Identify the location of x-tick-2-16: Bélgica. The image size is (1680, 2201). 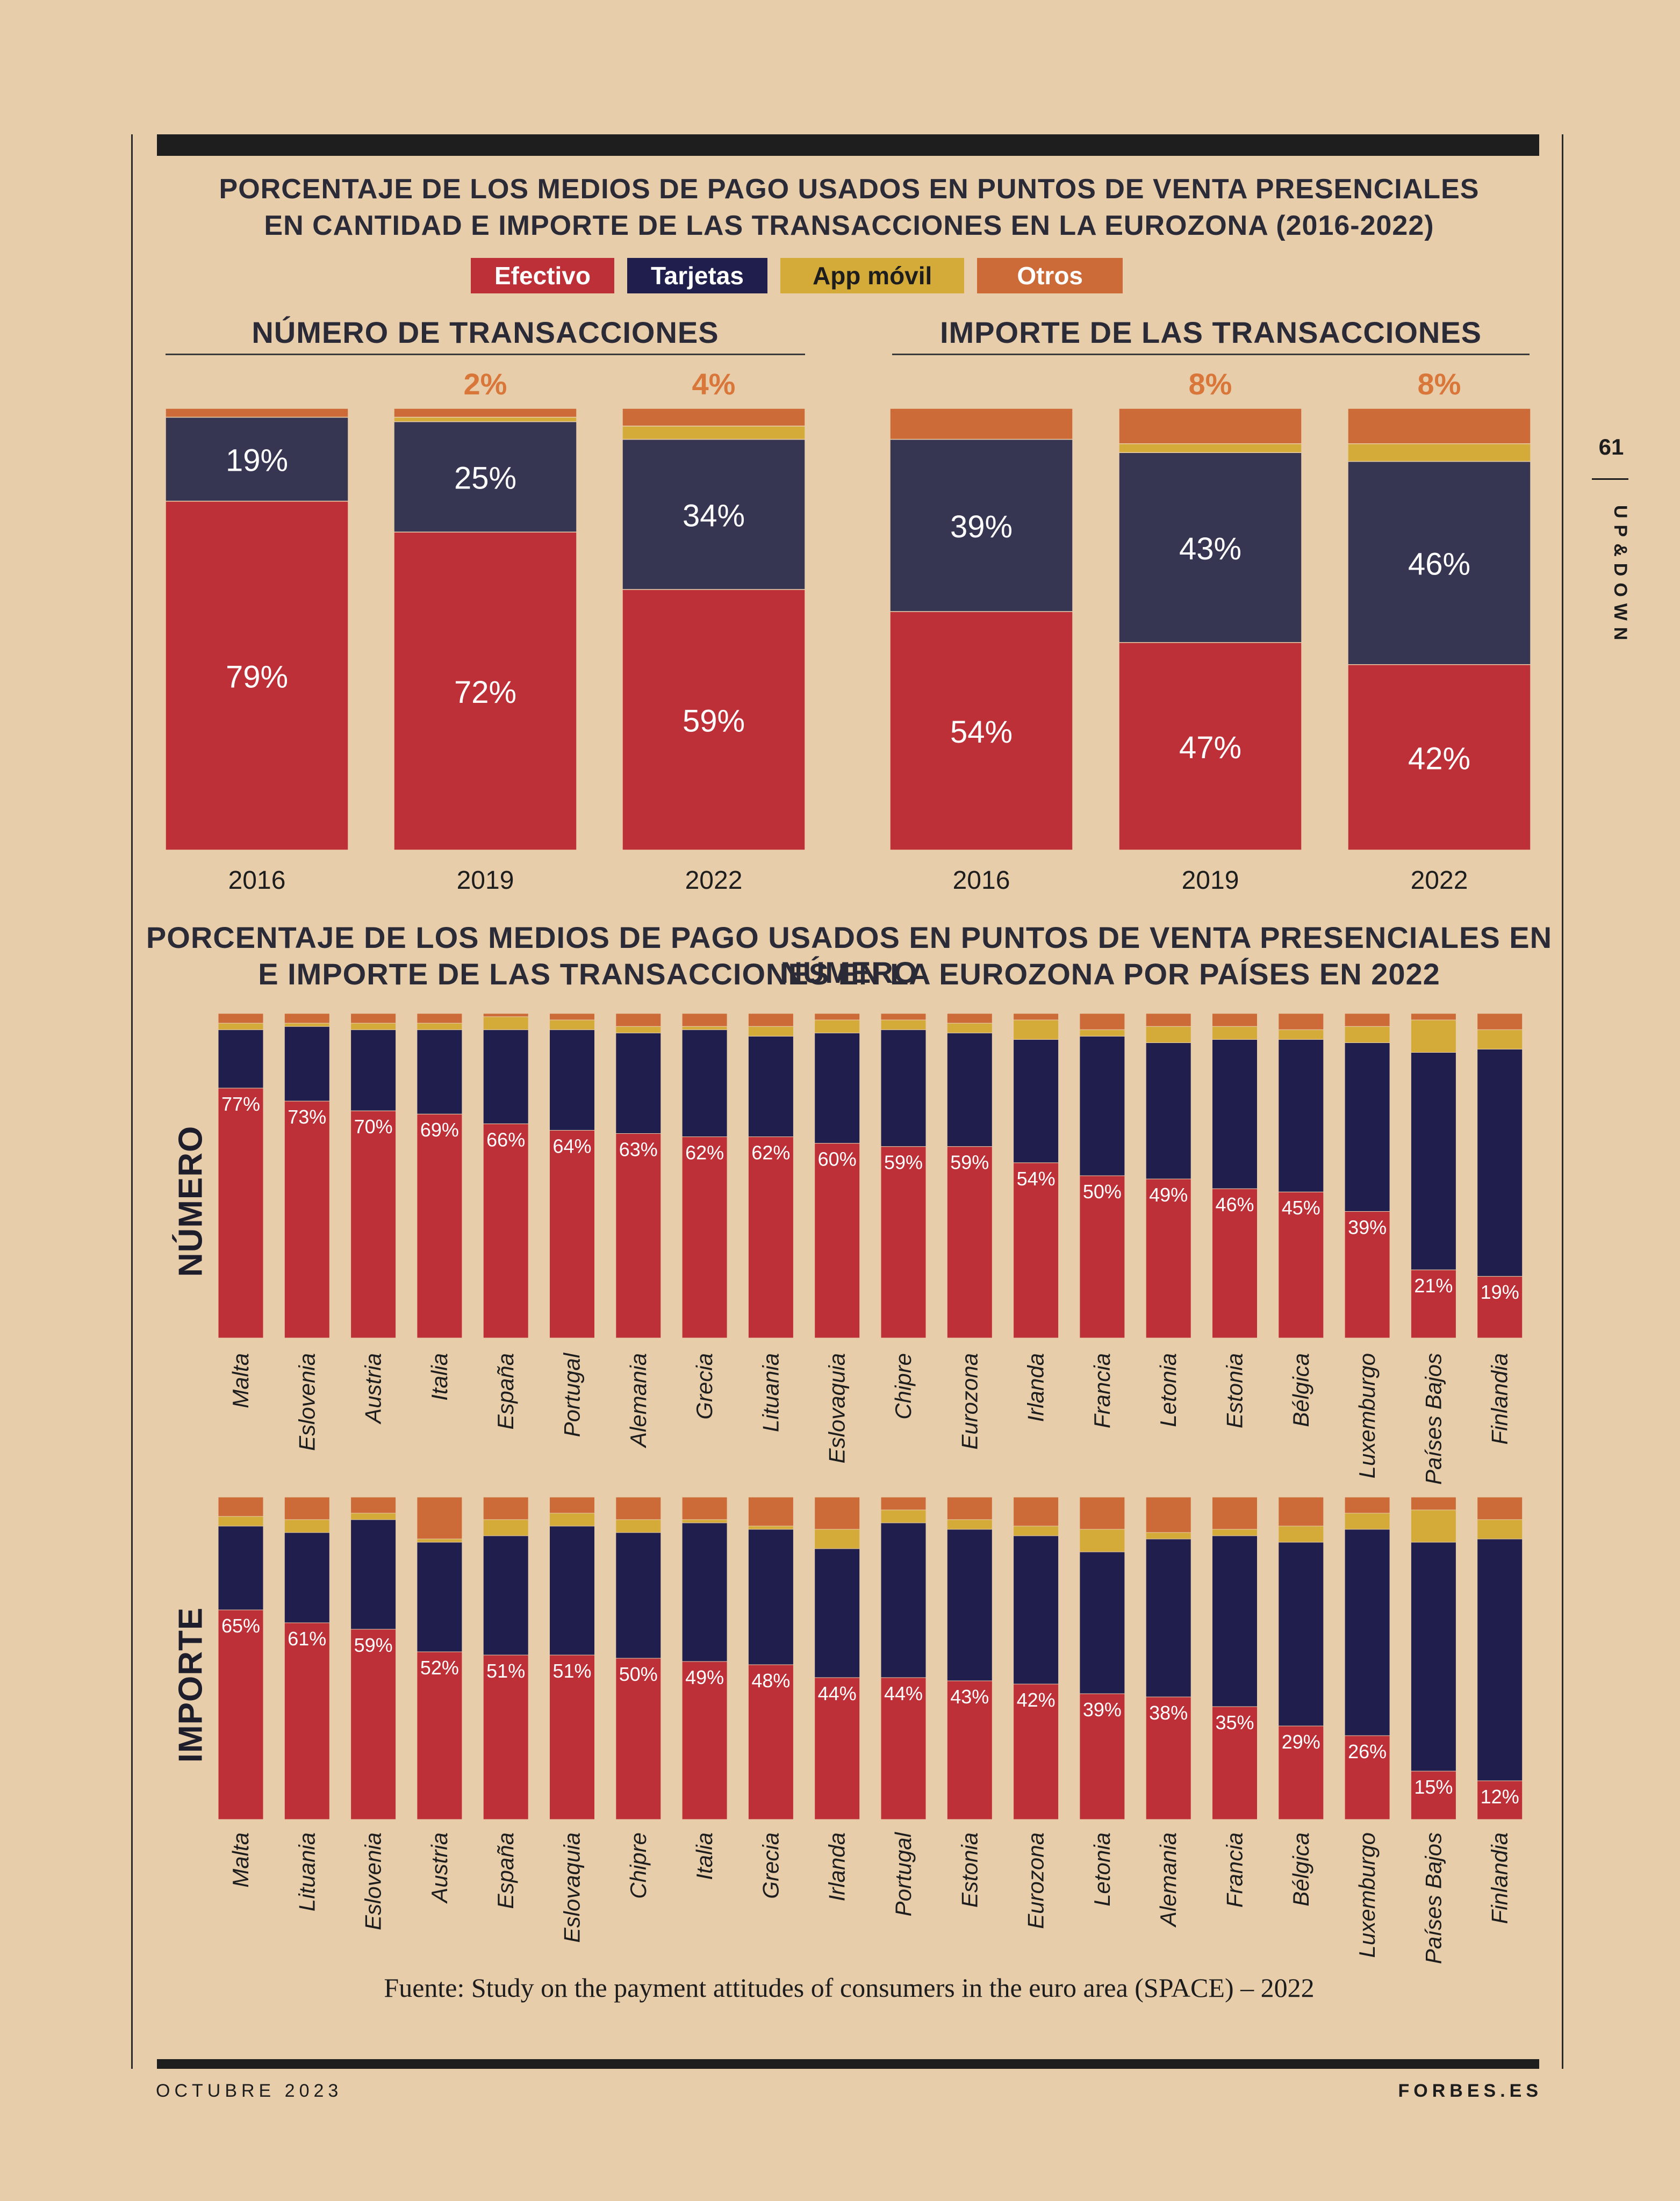
(1301, 1390).